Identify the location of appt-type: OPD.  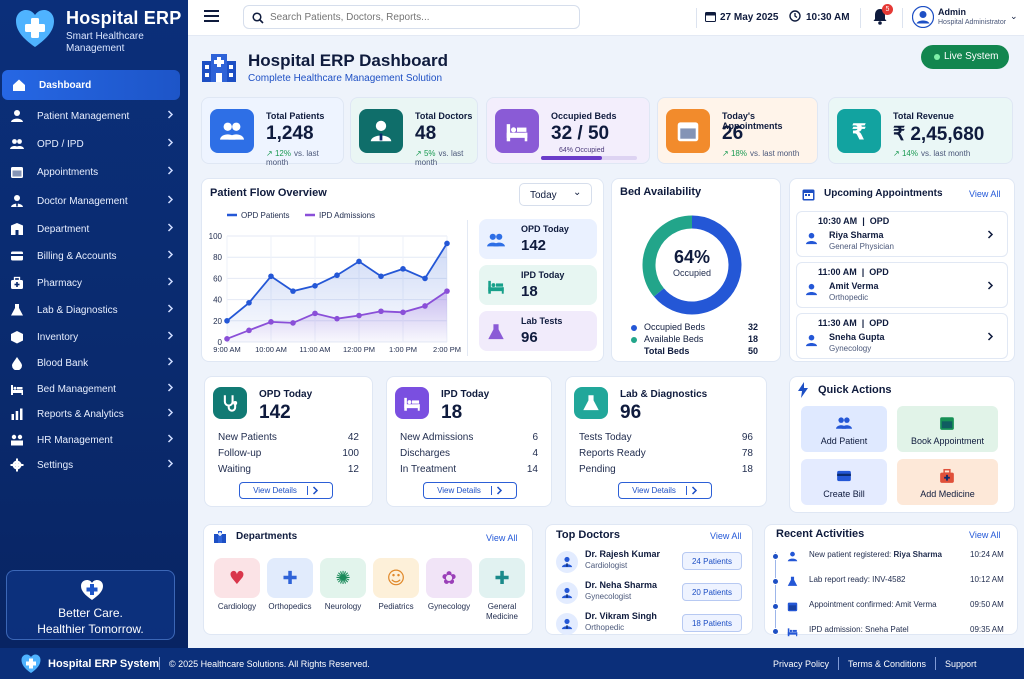
(879, 272).